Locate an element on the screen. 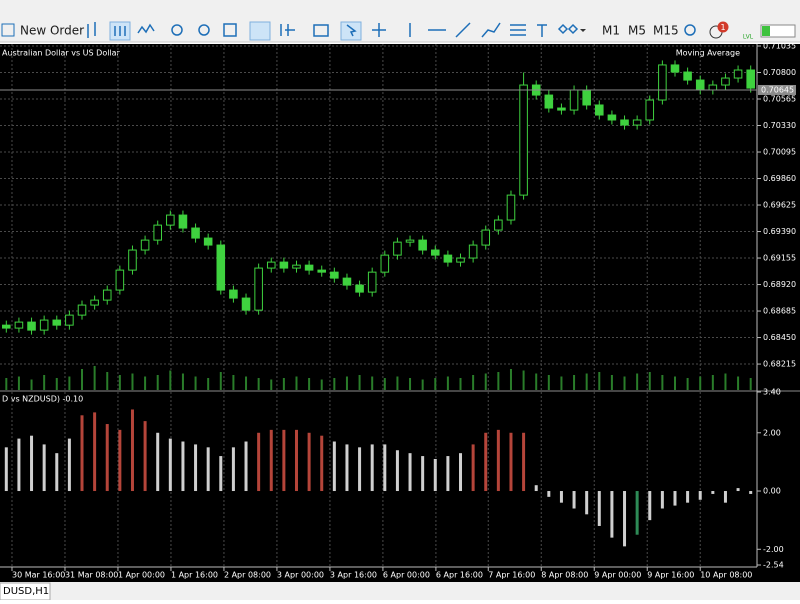 Image resolution: width=800 pixels, height=604 pixels. y-tick-label: 2.00 is located at coordinates (772, 432).